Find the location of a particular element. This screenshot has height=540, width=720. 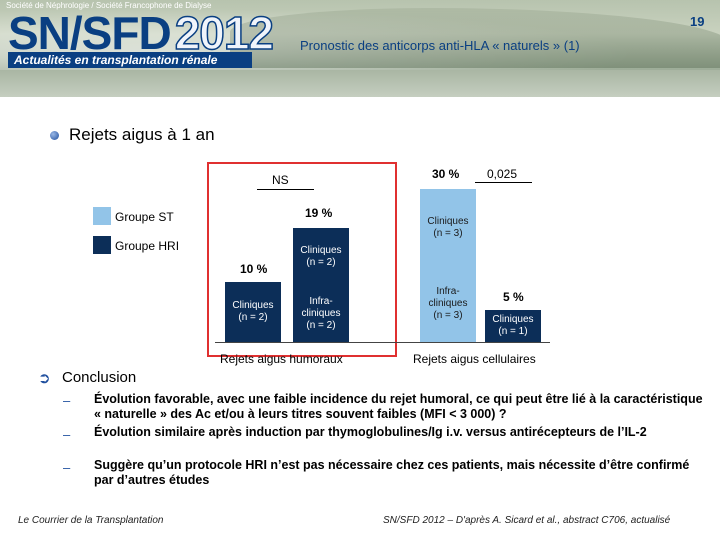

conclusion-heading: Conclusion is located at coordinates (99, 377).